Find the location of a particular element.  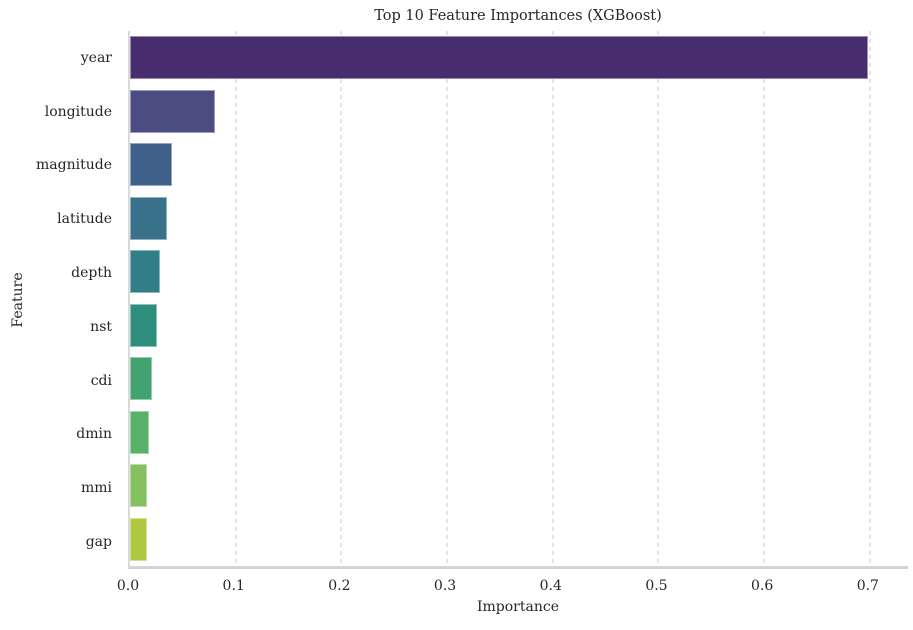

x-tick-label-0.0: 0.0 is located at coordinates (128, 586).